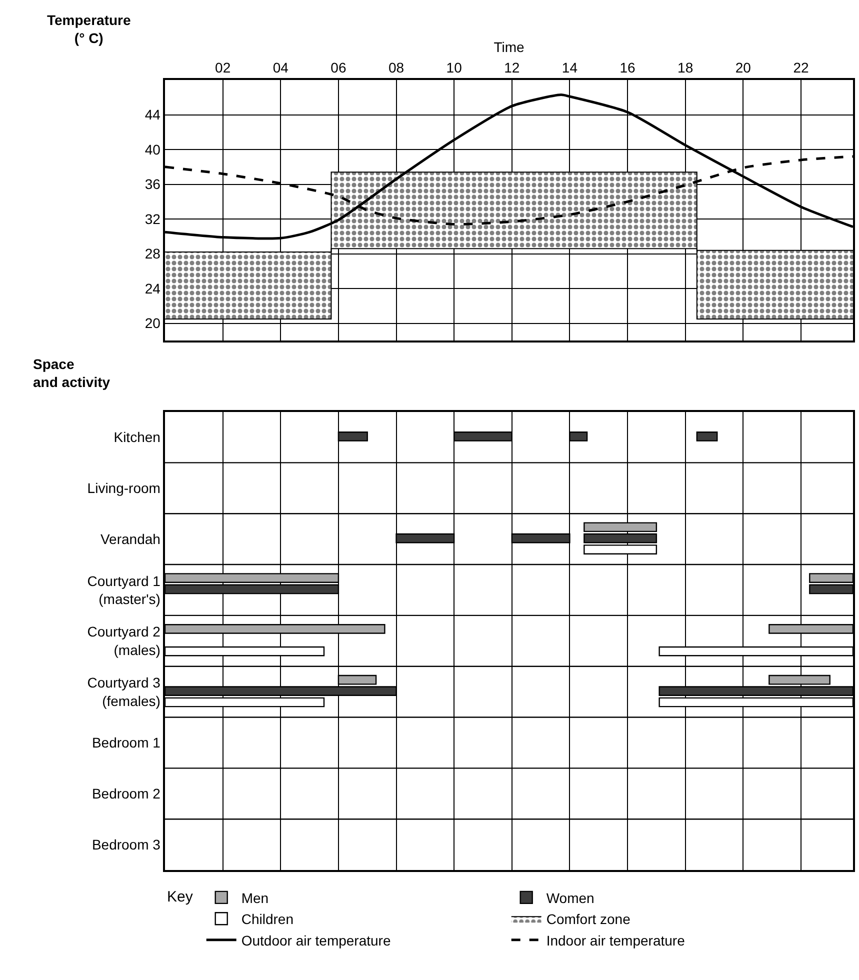 The height and width of the screenshot is (980, 859). What do you see at coordinates (707, 437) in the screenshot?
I see `bar` at bounding box center [707, 437].